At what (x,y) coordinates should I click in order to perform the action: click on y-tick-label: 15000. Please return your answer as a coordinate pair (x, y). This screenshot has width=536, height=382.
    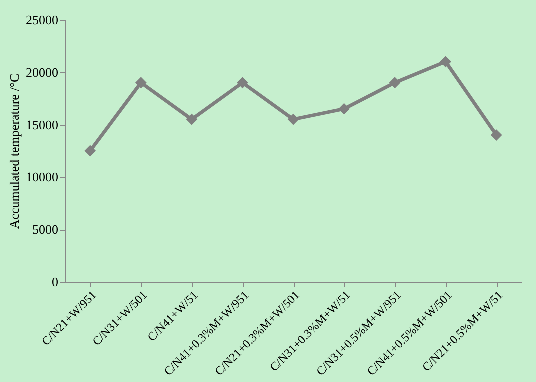
    Looking at the image, I should click on (42, 124).